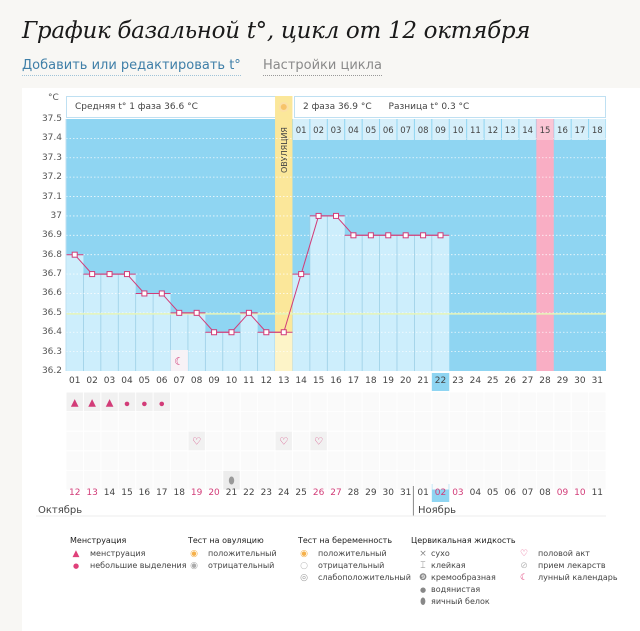 The image size is (640, 631). What do you see at coordinates (336, 493) in the screenshot?
I see `calendar-date-label: 27` at bounding box center [336, 493].